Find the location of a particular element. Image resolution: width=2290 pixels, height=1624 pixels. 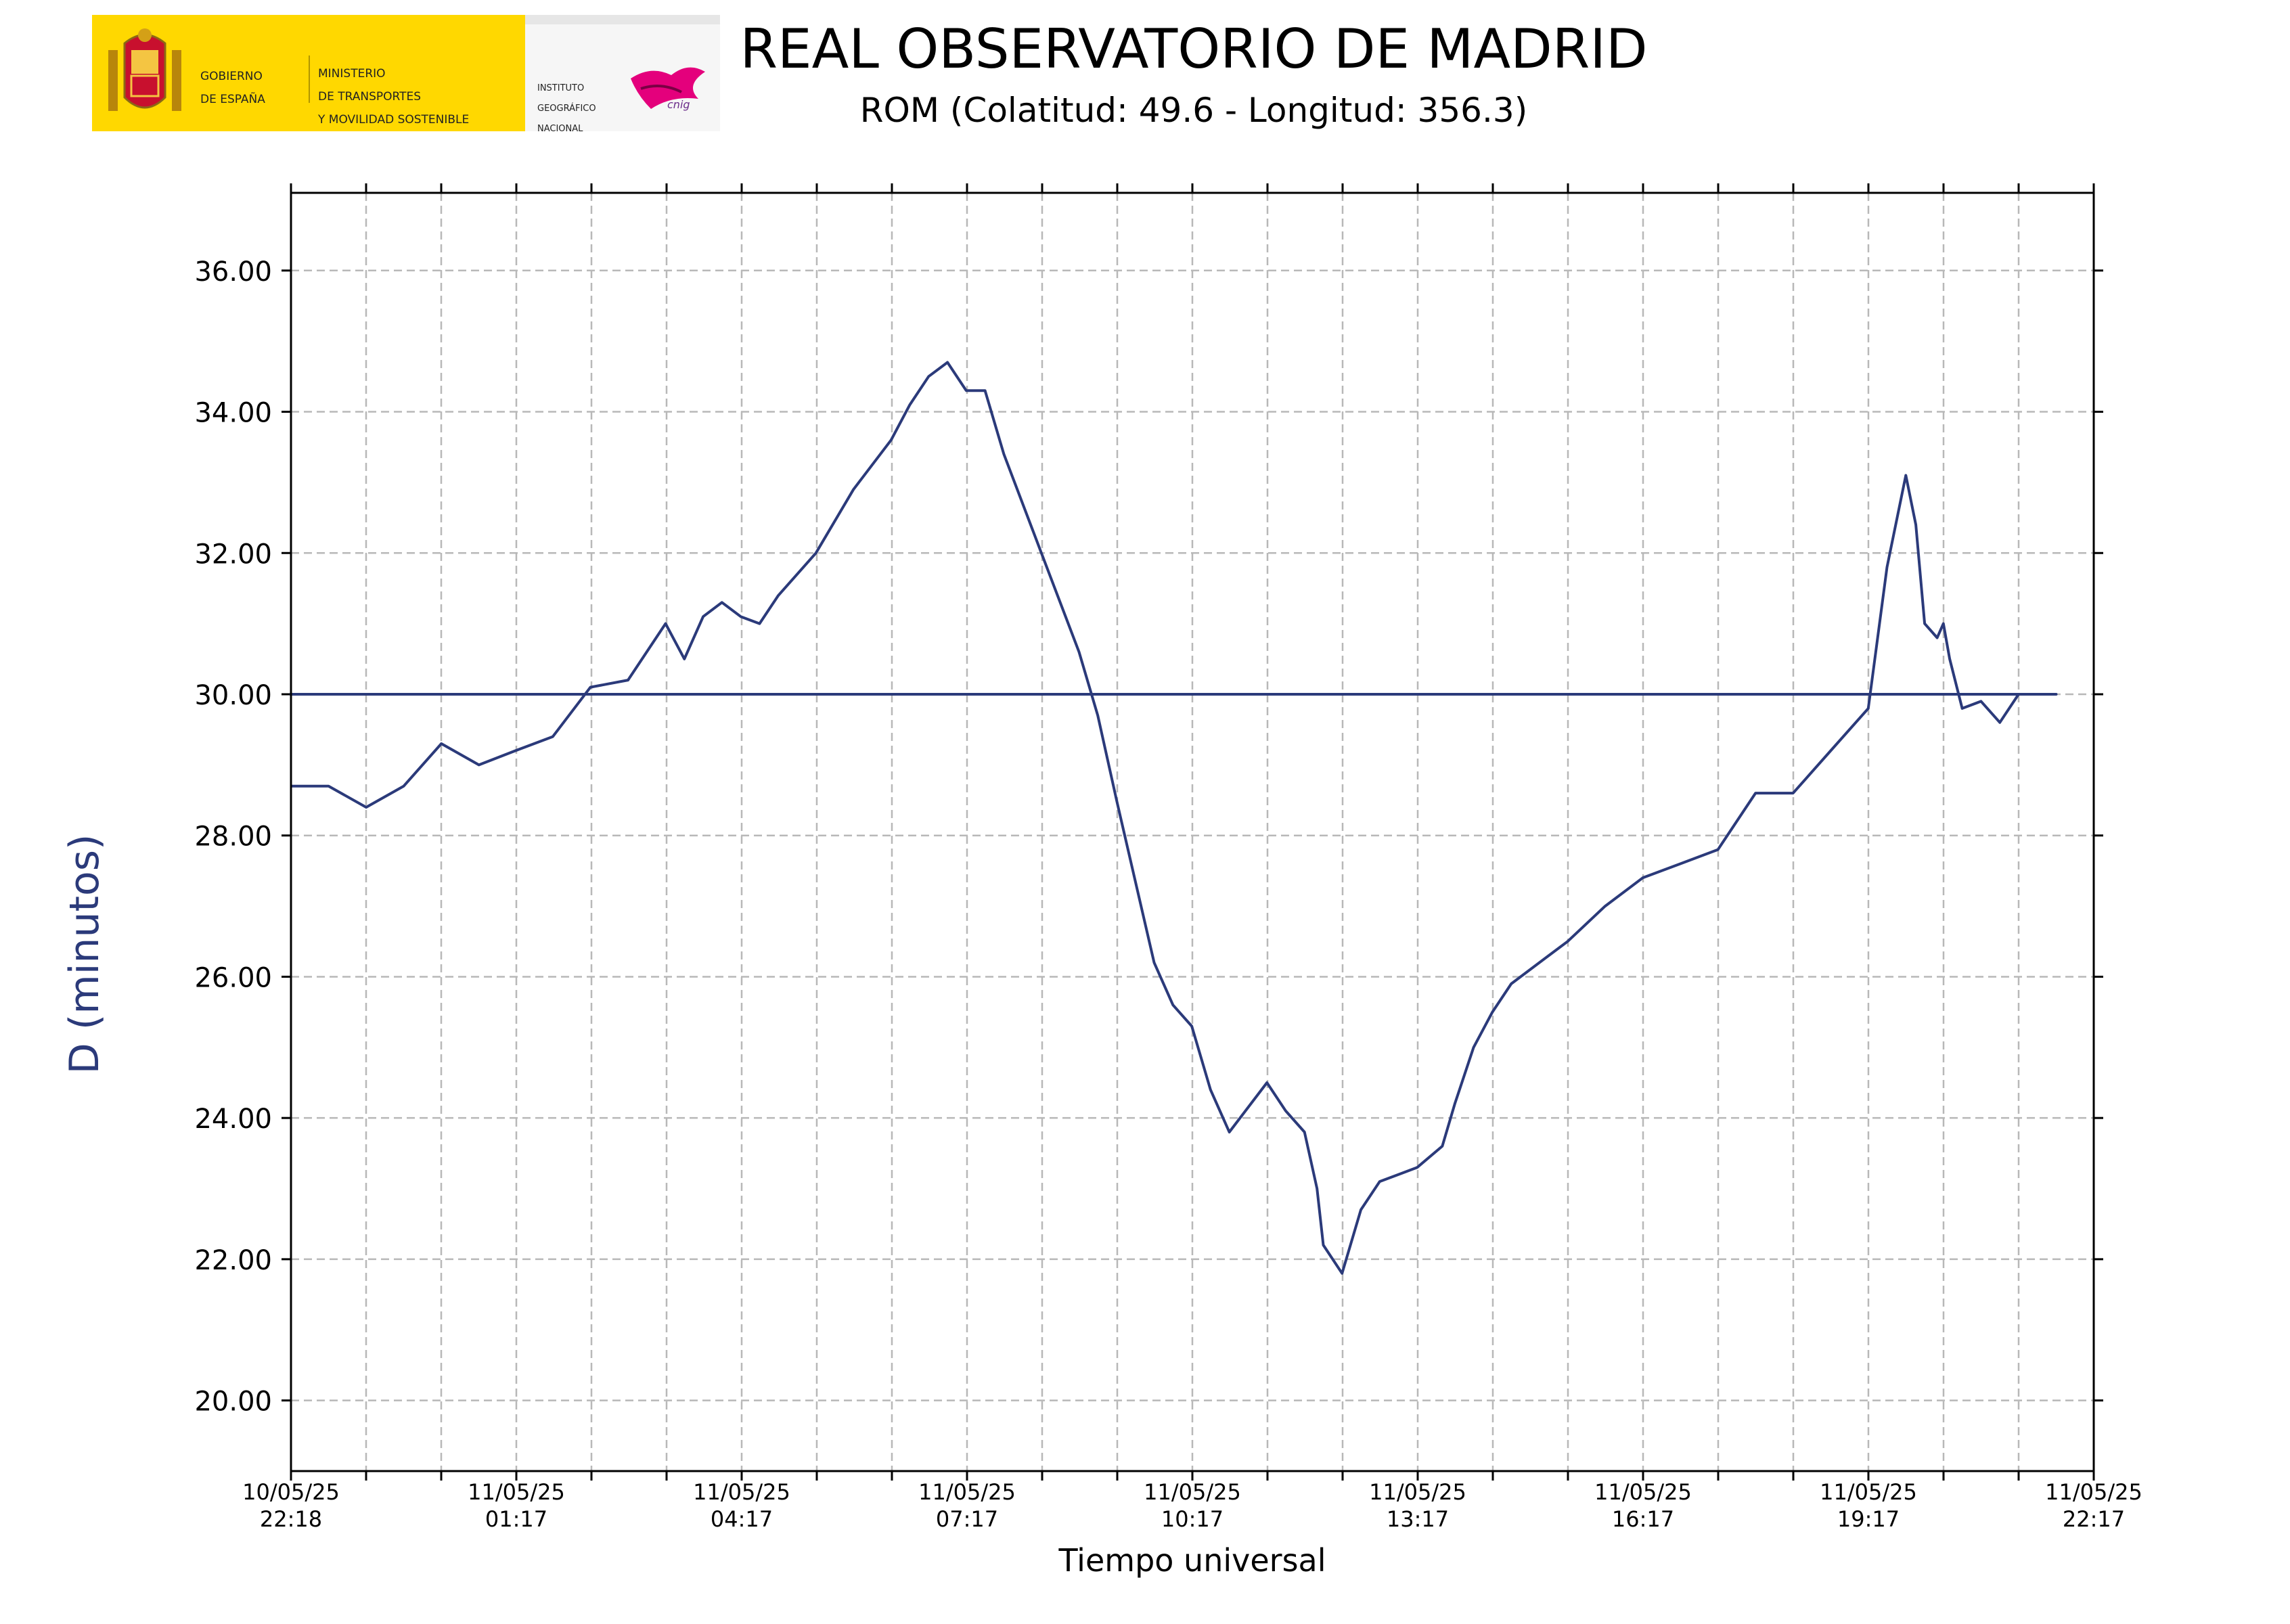

y-tick-label: 28.00 is located at coordinates (233, 837).